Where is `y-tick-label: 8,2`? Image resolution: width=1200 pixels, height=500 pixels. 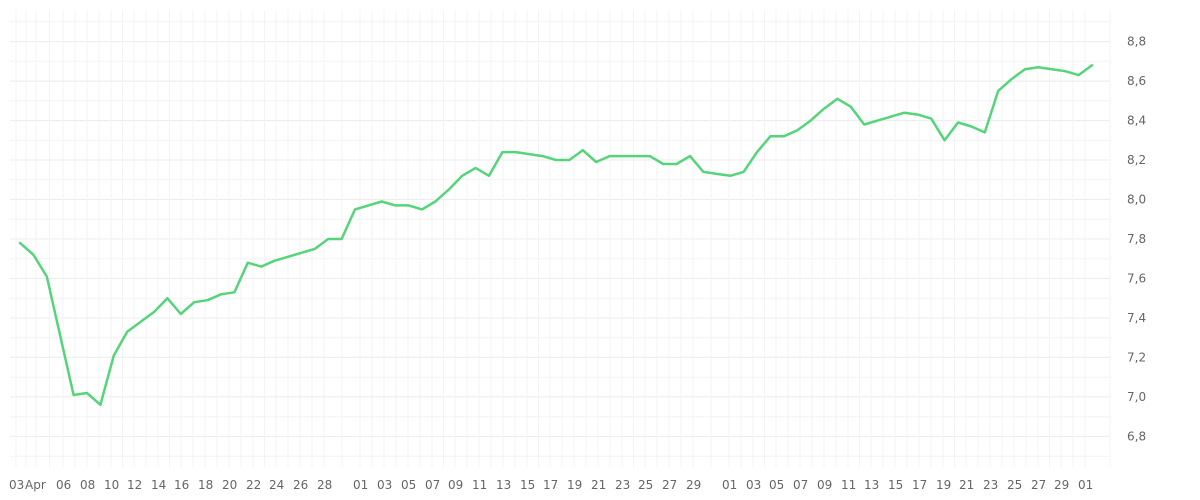
y-tick-label: 8,2 is located at coordinates (1136, 160).